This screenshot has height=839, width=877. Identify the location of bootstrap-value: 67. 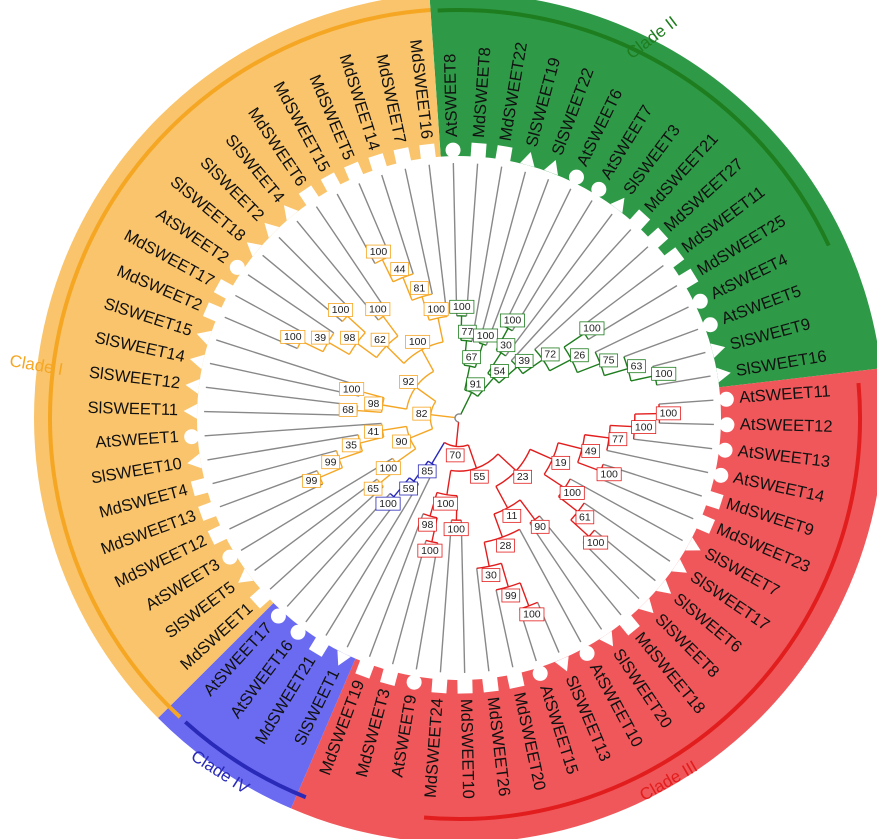
(472, 357).